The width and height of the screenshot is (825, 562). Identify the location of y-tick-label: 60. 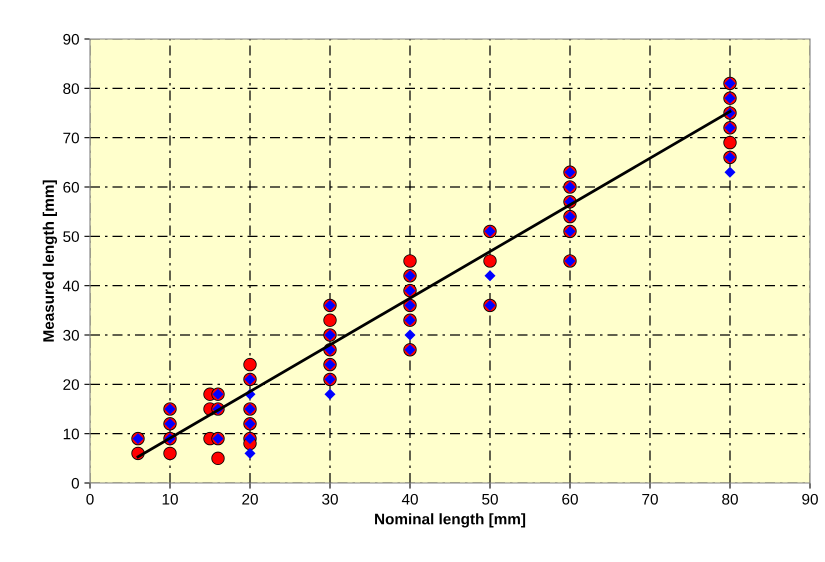
(71, 187).